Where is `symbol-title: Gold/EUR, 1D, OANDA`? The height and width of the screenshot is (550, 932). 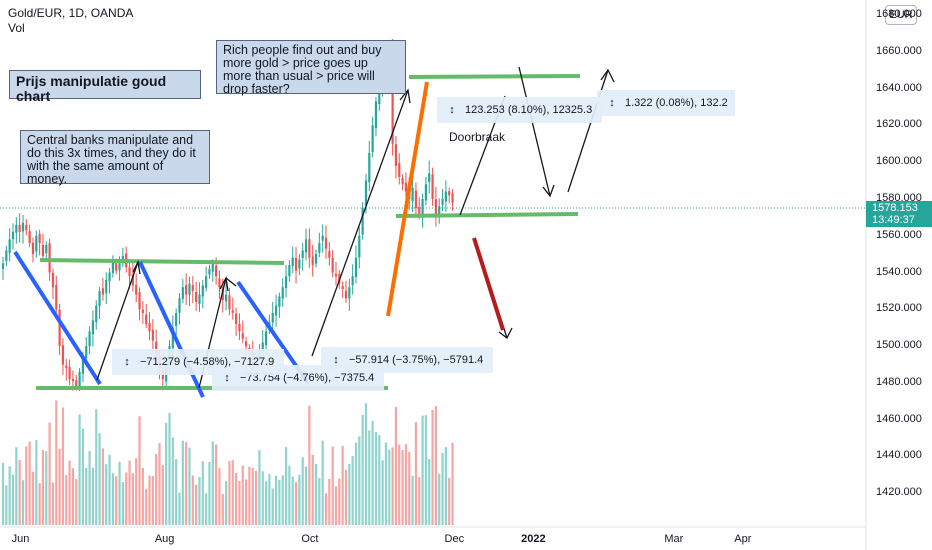 symbol-title: Gold/EUR, 1D, OANDA is located at coordinates (71, 13).